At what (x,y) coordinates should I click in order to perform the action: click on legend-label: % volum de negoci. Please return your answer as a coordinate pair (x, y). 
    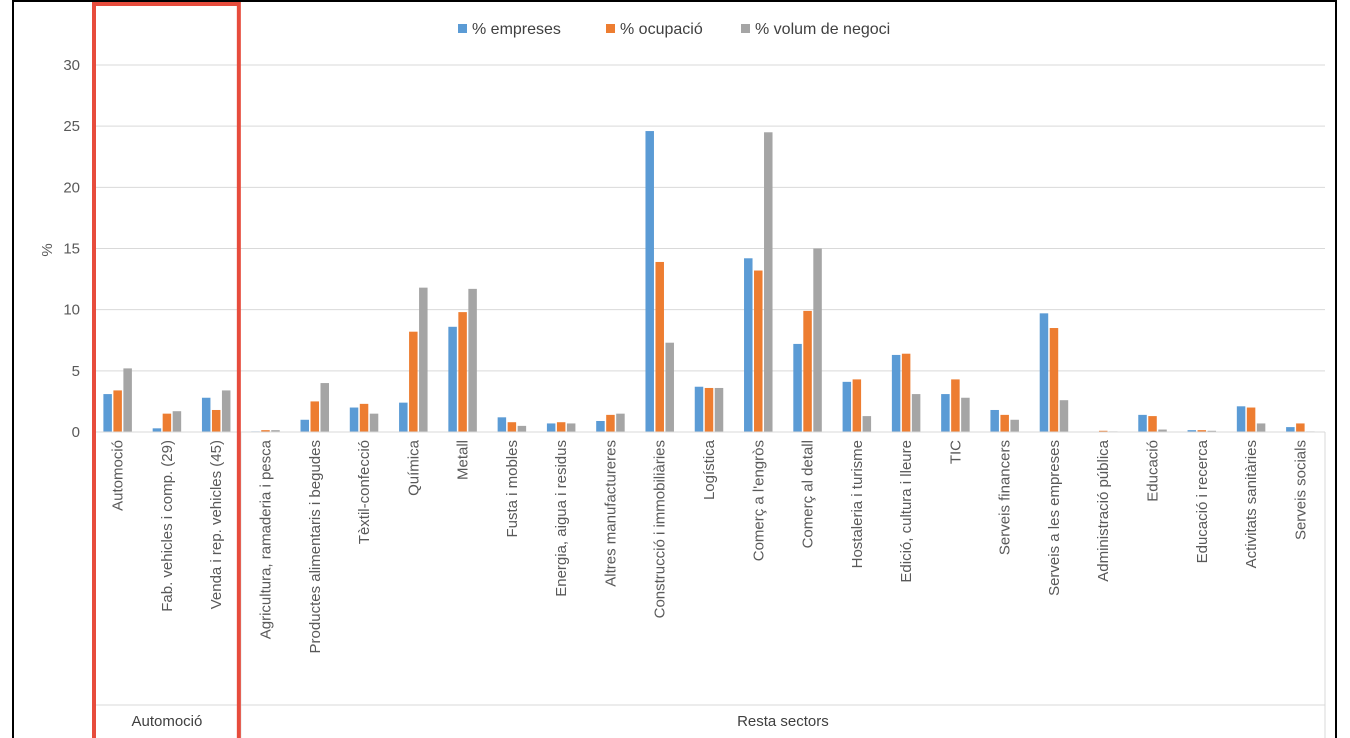
    Looking at the image, I should click on (822, 29).